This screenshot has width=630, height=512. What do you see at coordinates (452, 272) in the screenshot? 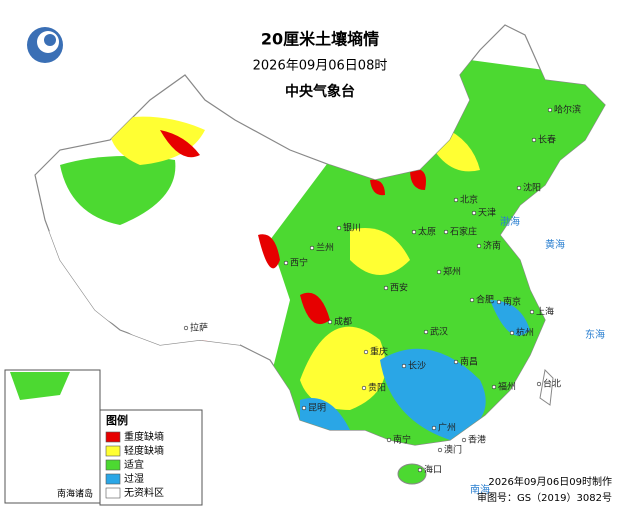
I see `city-label: 郑州` at bounding box center [452, 272].